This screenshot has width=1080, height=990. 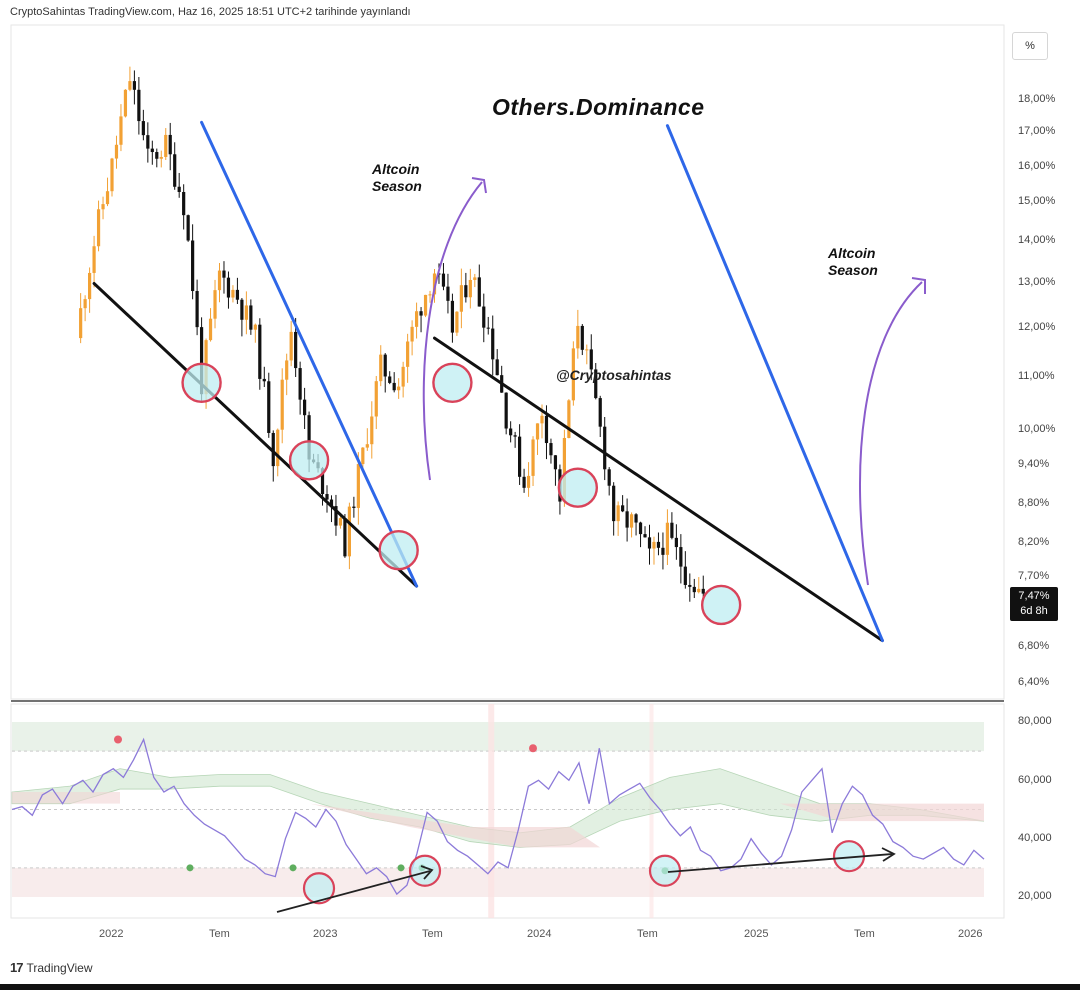 I want to click on altcoin-season-label-1: Altcoin Season, so click(x=397, y=177).